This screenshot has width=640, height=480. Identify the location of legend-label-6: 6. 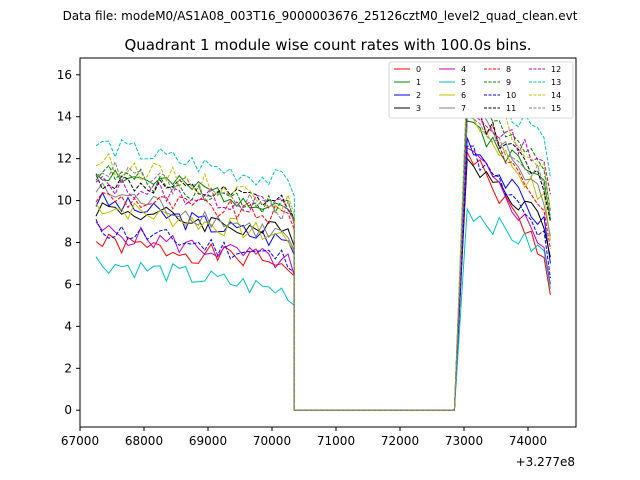
(463, 95).